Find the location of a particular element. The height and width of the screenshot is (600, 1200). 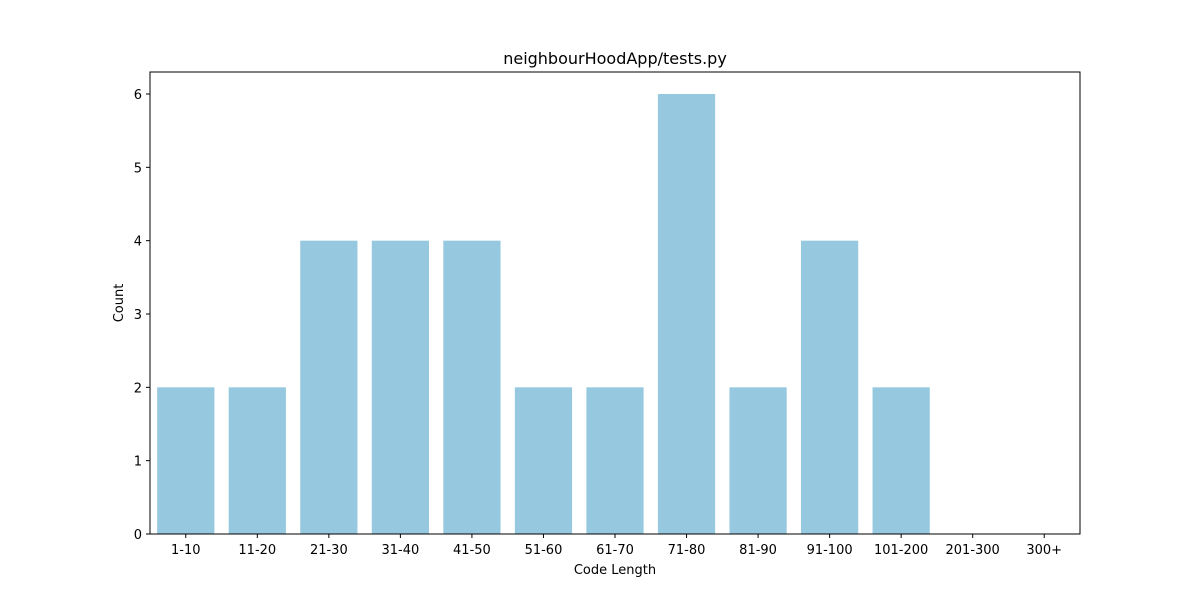

x-axis-label: Code Length is located at coordinates (615, 570).